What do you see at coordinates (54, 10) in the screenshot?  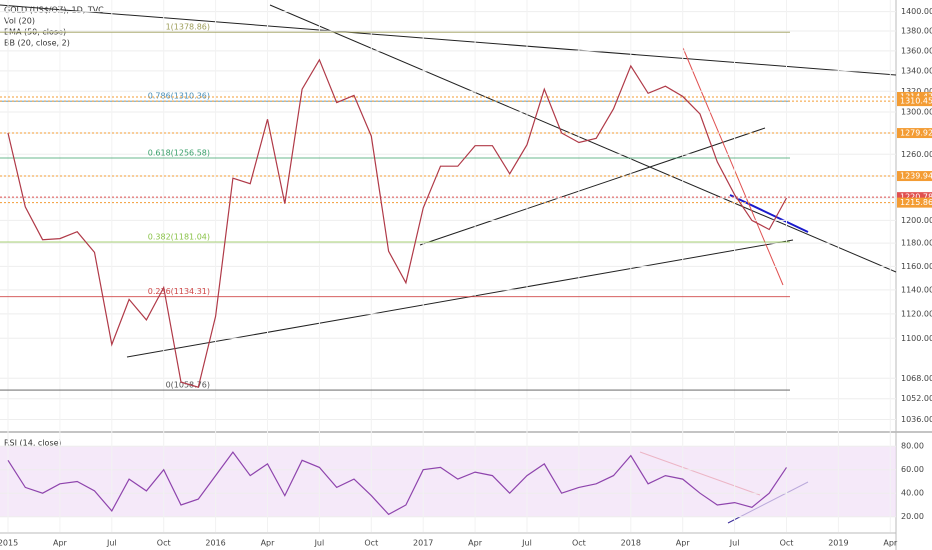 I see `chart-title: GOLD (US$/OZ), 1D, TVC` at bounding box center [54, 10].